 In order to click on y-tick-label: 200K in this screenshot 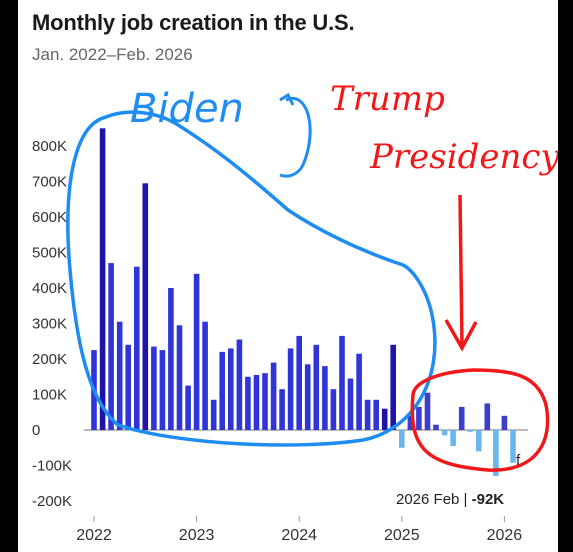, I will do `click(49, 359)`.